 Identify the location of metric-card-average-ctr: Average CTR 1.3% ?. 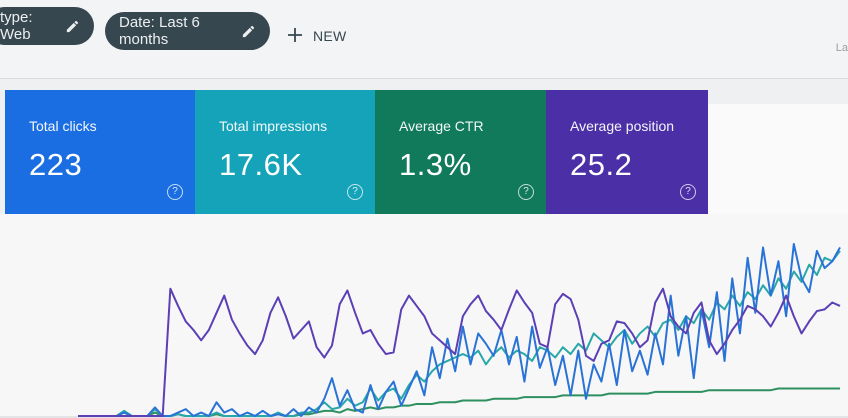
(460, 152).